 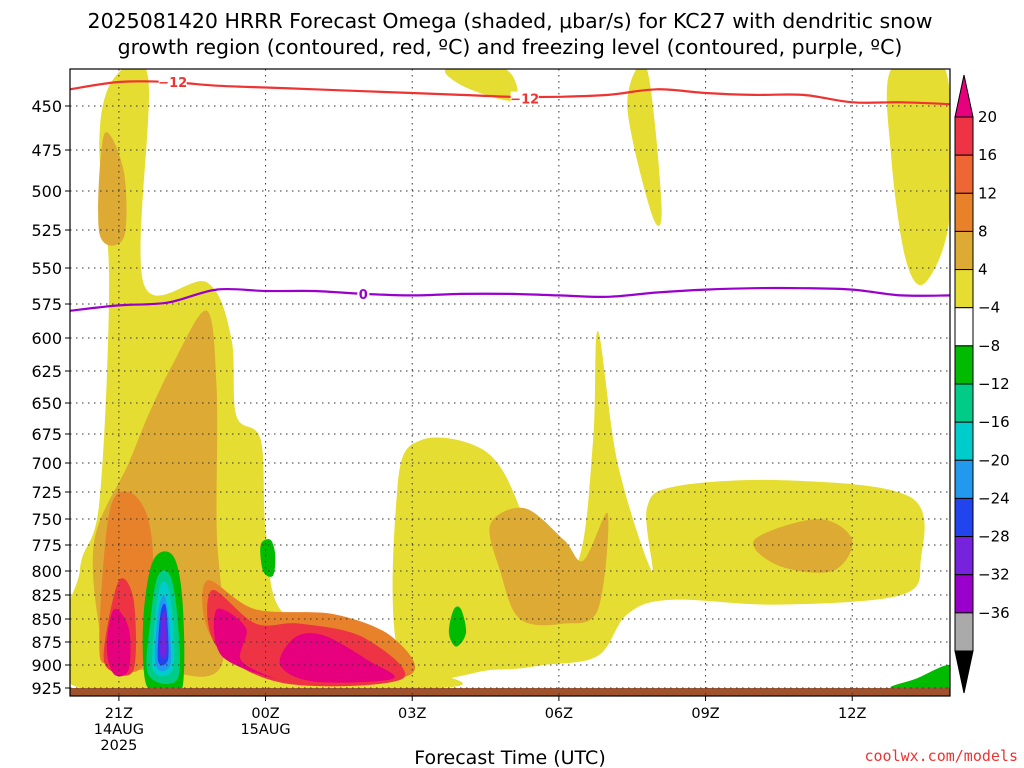 What do you see at coordinates (559, 714) in the screenshot?
I see `x-tick-label: 06Z` at bounding box center [559, 714].